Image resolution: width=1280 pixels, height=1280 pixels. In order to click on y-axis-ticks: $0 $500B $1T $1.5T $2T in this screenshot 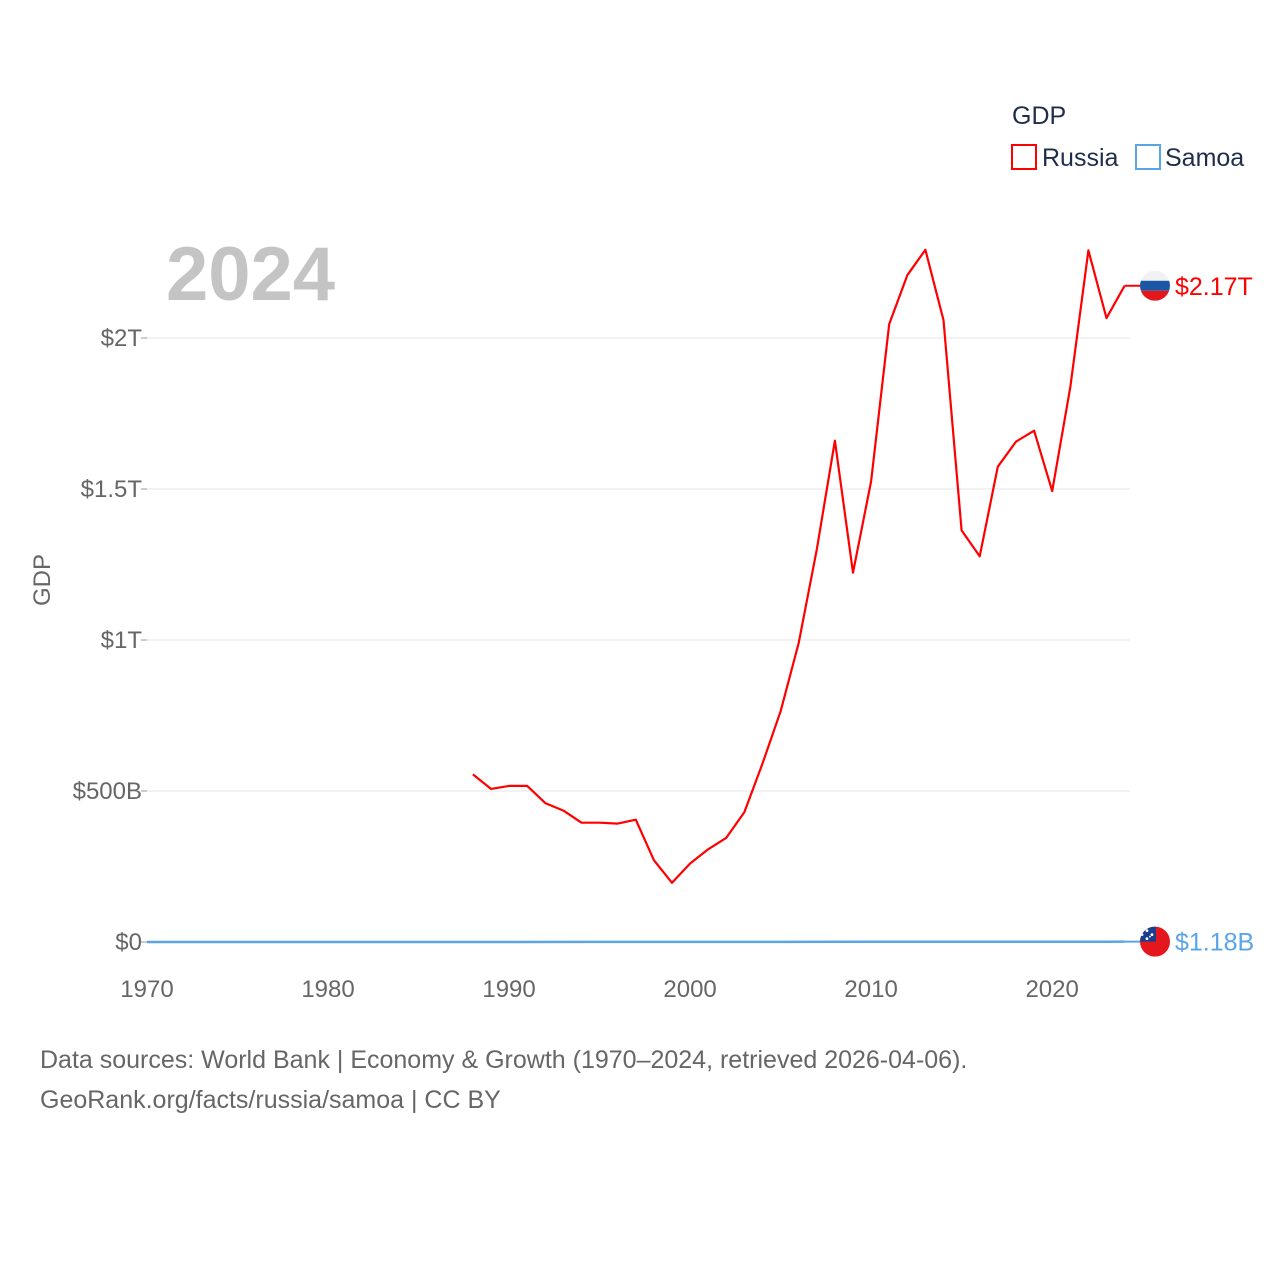, I will do `click(110, 640)`.